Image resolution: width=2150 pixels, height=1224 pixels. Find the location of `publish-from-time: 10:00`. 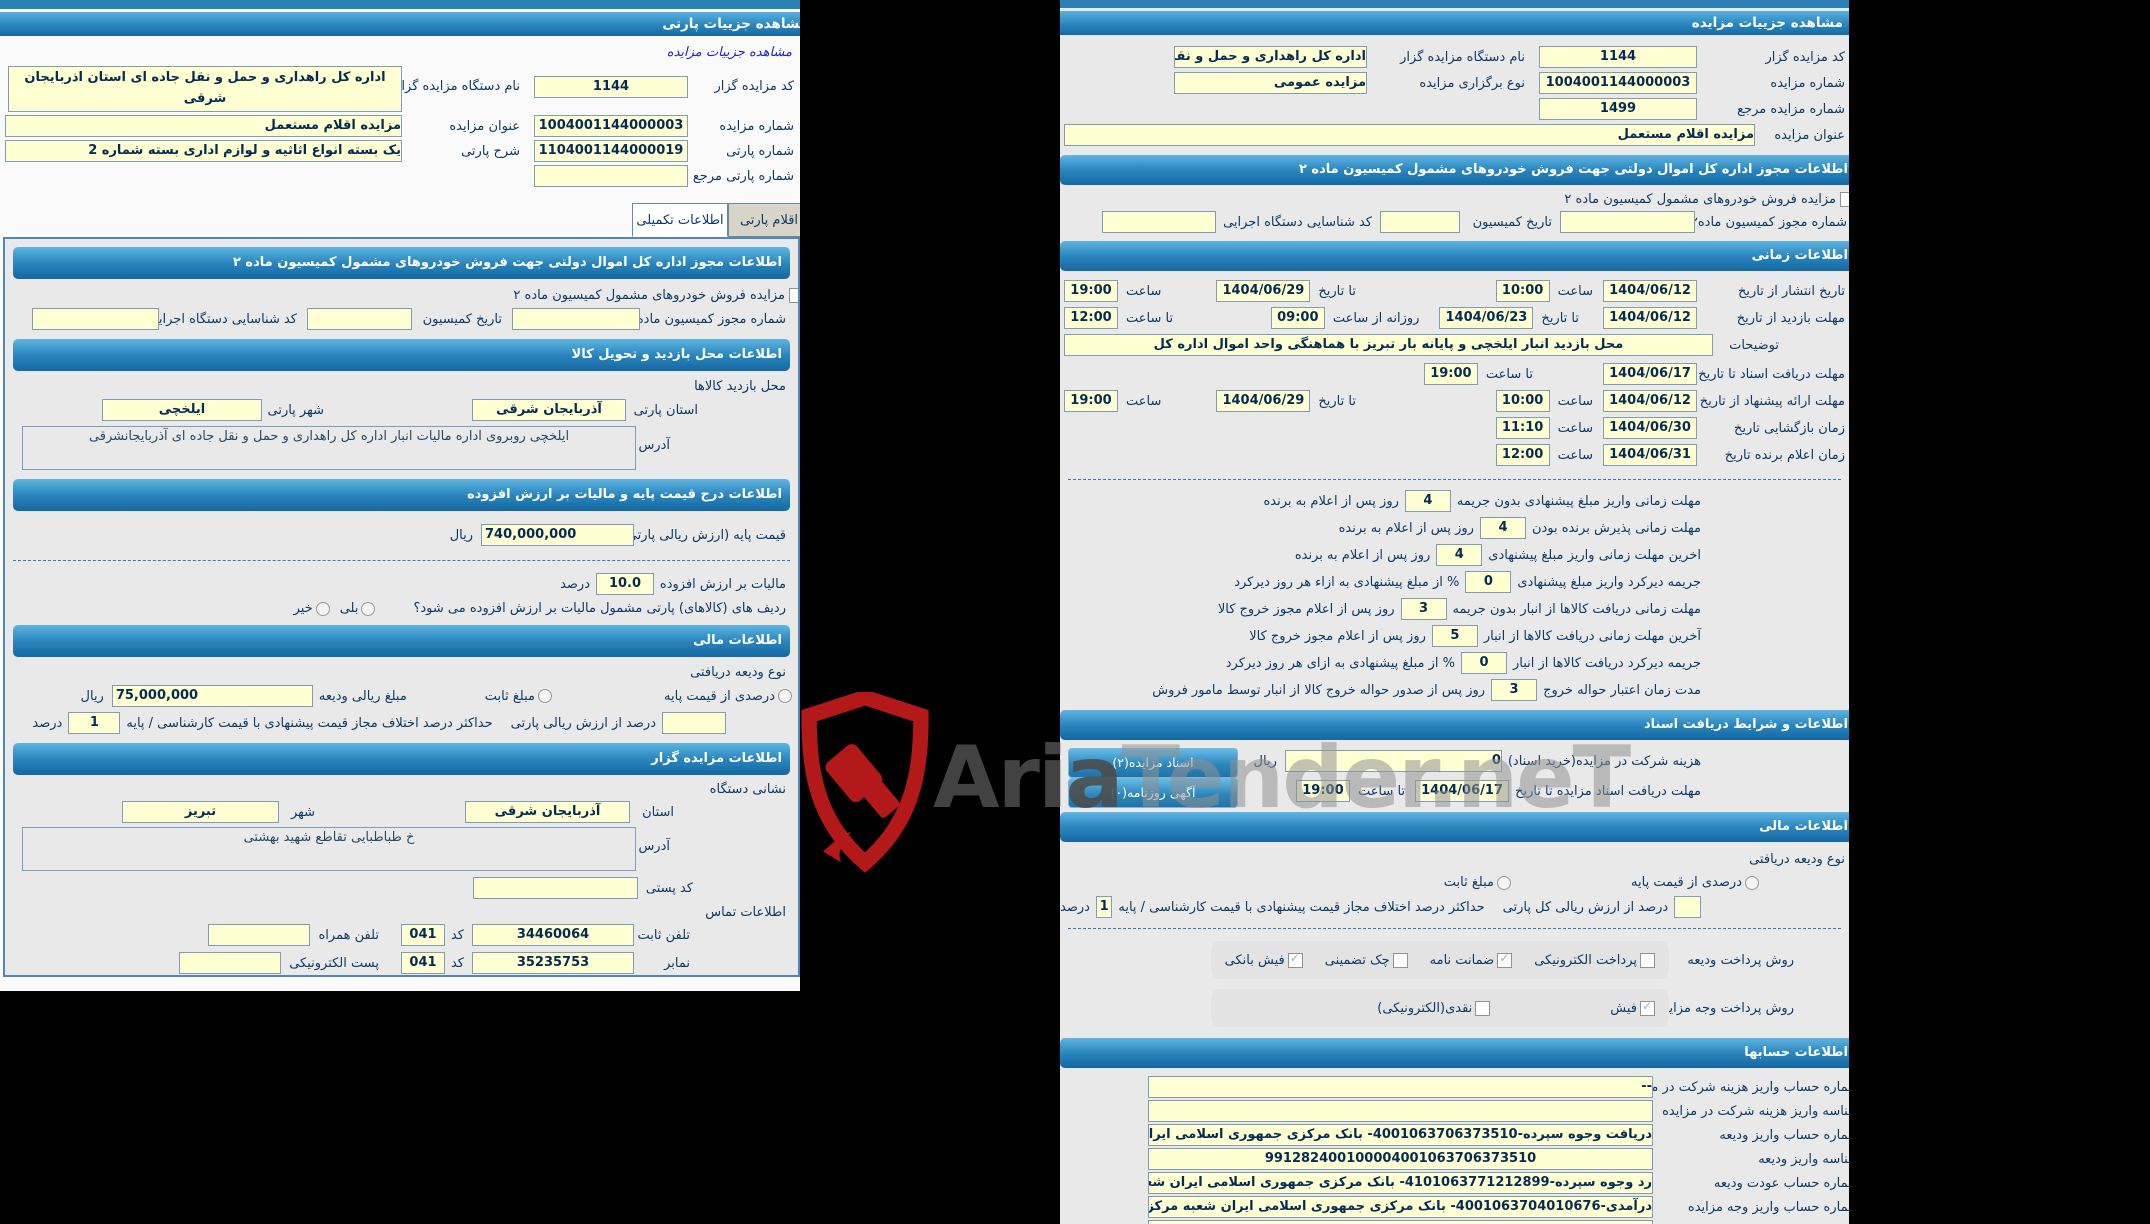

publish-from-time: 10:00 is located at coordinates (1522, 291).